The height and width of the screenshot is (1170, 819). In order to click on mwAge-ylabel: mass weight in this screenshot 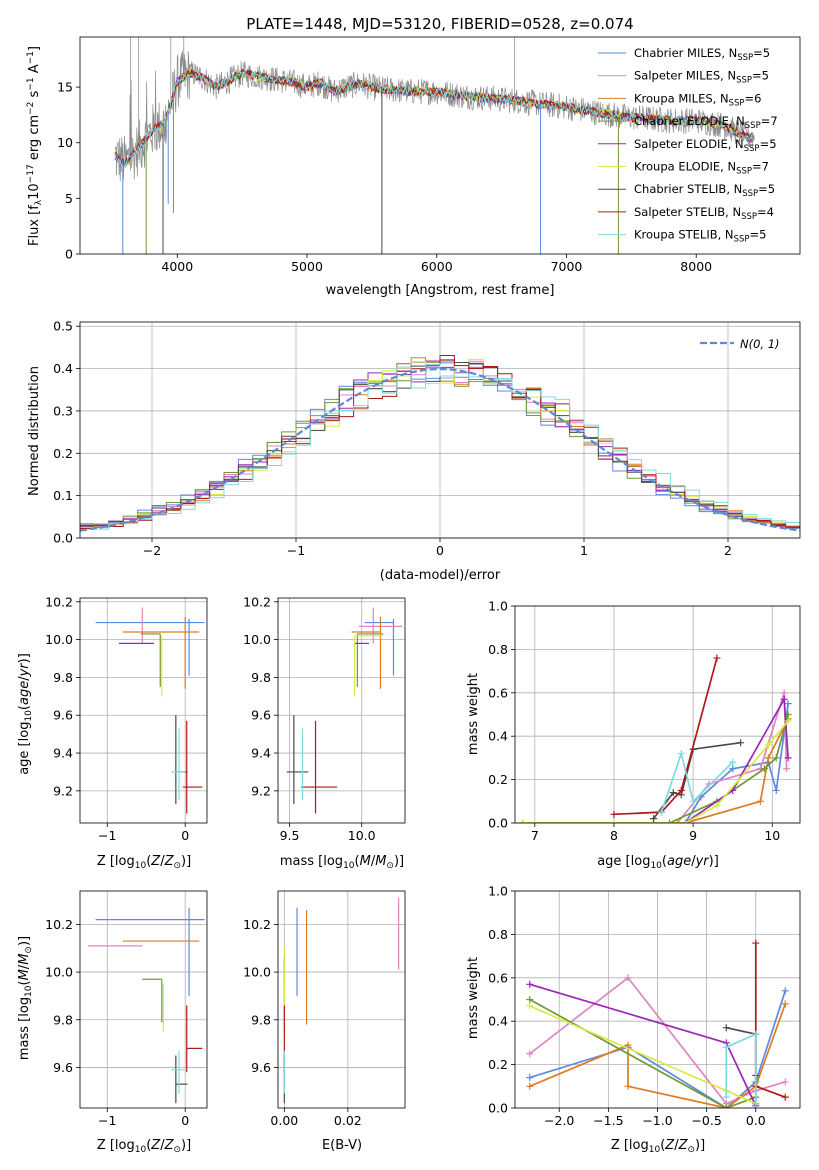, I will do `click(473, 714)`.